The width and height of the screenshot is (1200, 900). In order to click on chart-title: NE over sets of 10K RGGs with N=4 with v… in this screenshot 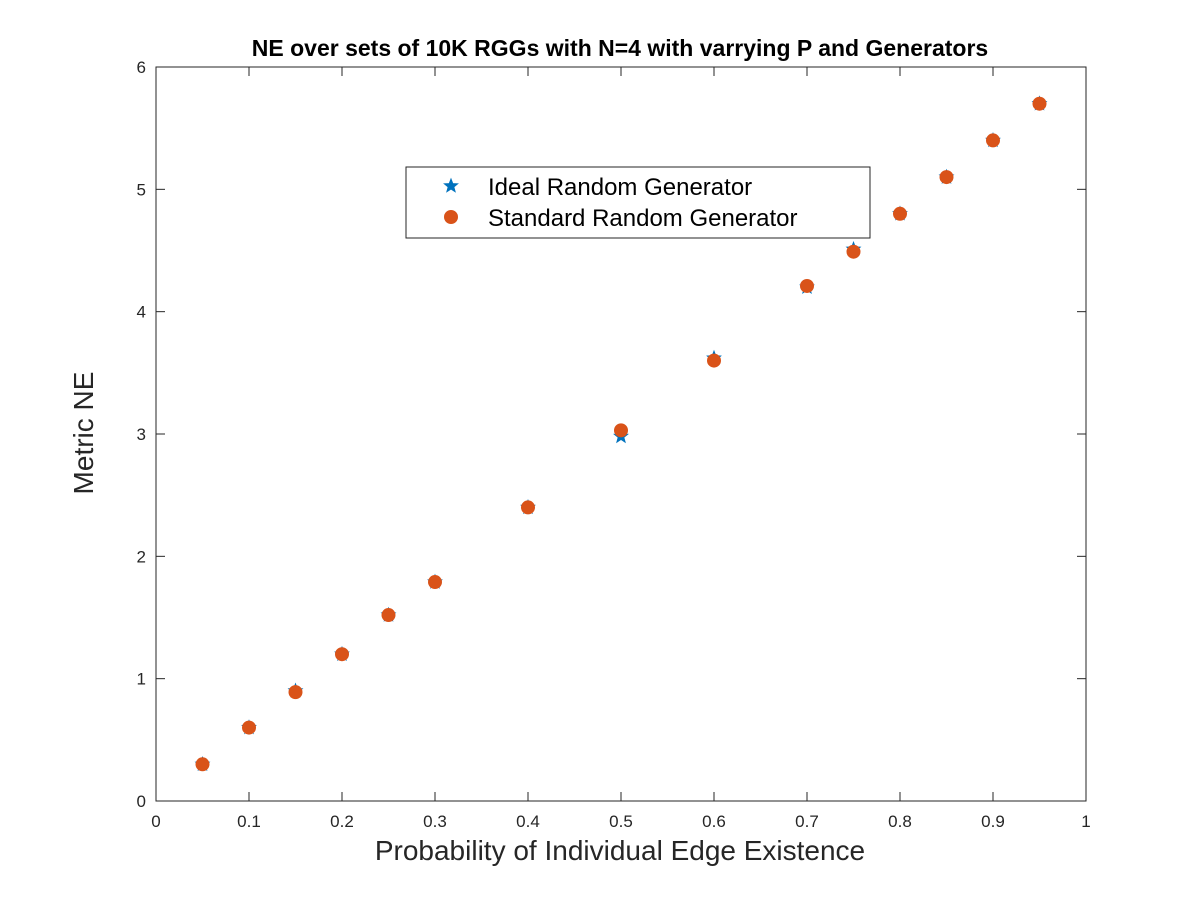, I will do `click(620, 48)`.